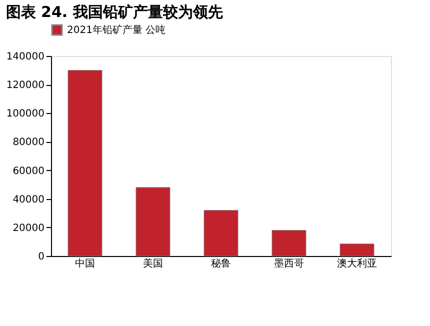  What do you see at coordinates (289, 264) in the screenshot?
I see `x-tick-label: 墨西哥` at bounding box center [289, 264].